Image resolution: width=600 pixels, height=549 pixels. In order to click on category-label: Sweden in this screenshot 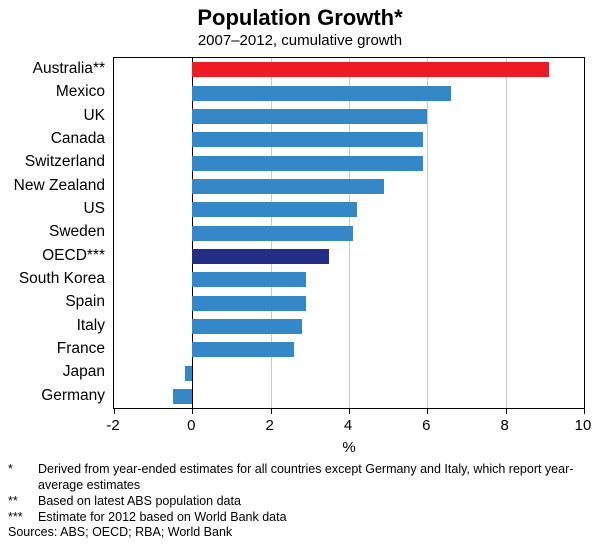, I will do `click(76, 232)`.